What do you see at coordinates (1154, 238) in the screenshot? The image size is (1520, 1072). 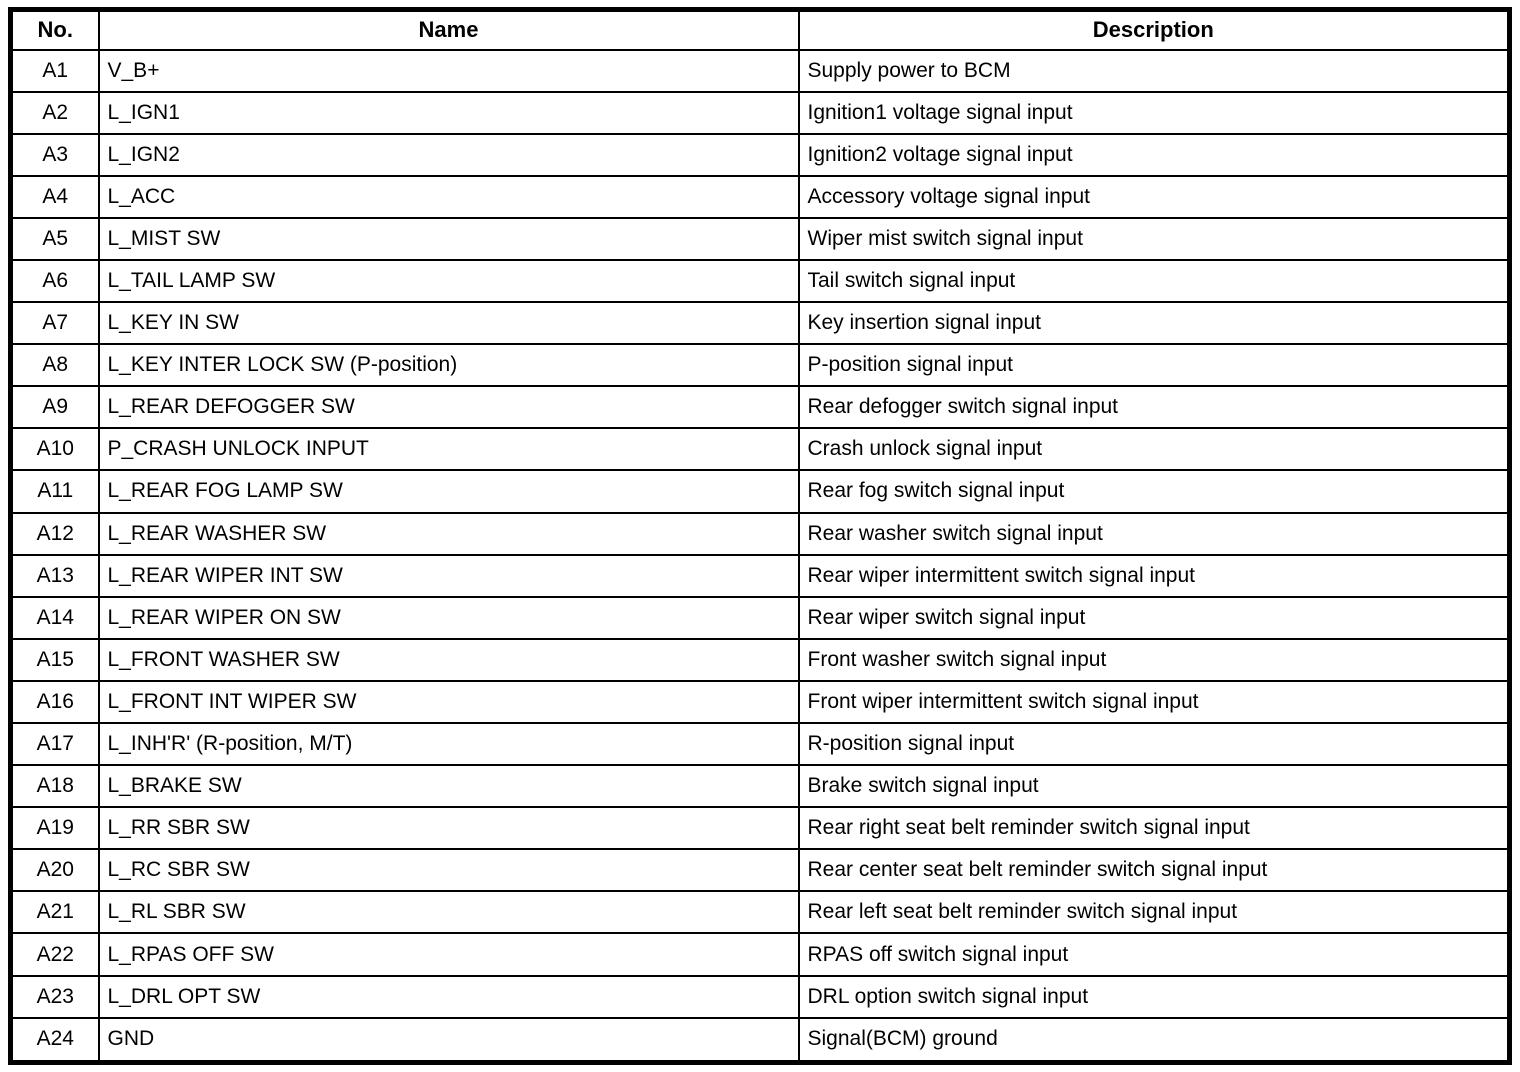 I see `cell-description: Wiper mist switch signal input` at bounding box center [1154, 238].